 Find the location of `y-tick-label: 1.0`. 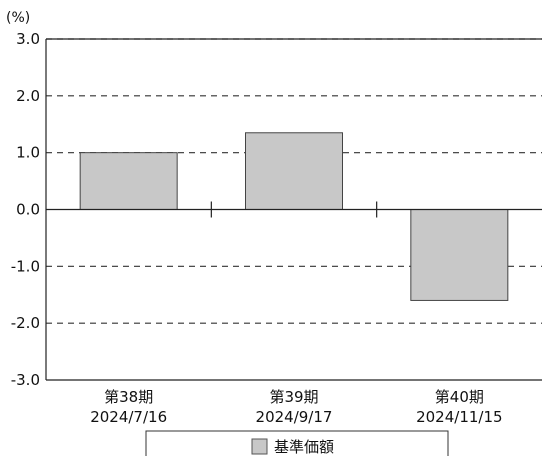

y-tick-label: 1.0 is located at coordinates (28, 153).